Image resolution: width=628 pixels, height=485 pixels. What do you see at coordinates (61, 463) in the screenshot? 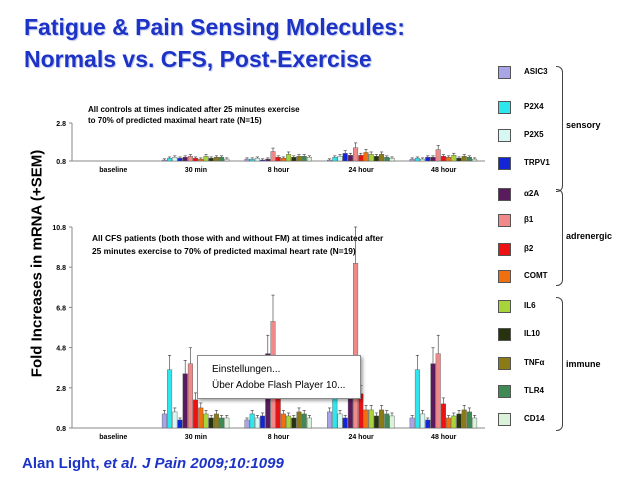
I see `citation-authors: Alan Light,` at bounding box center [61, 463].